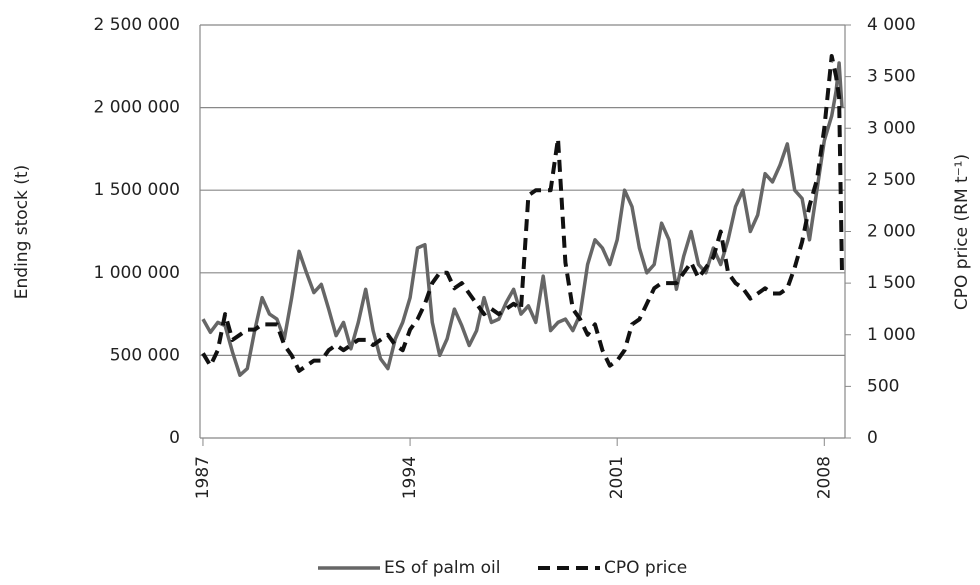 Image resolution: width=980 pixels, height=585 pixels. Describe the element at coordinates (891, 335) in the screenshot. I see `y2-tick-label: 1 000` at that location.